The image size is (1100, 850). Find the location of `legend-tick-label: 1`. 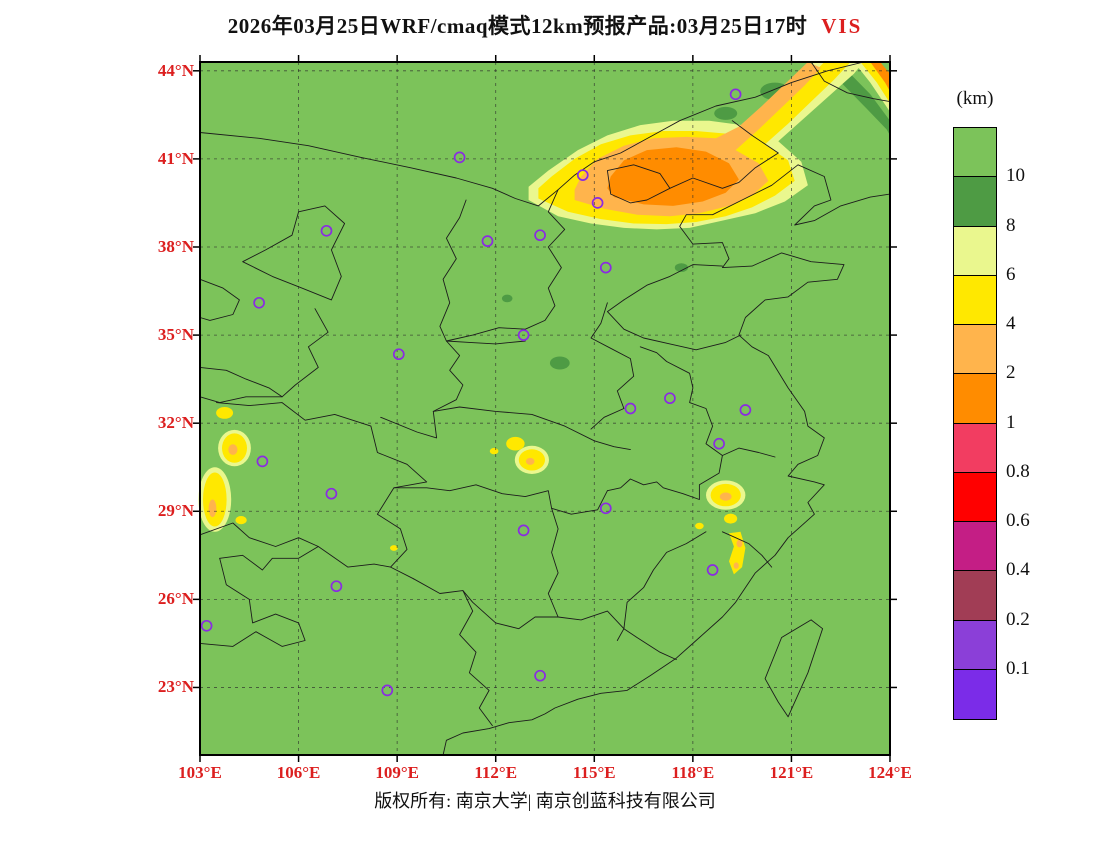

legend-tick-label: 1 is located at coordinates (1011, 422).